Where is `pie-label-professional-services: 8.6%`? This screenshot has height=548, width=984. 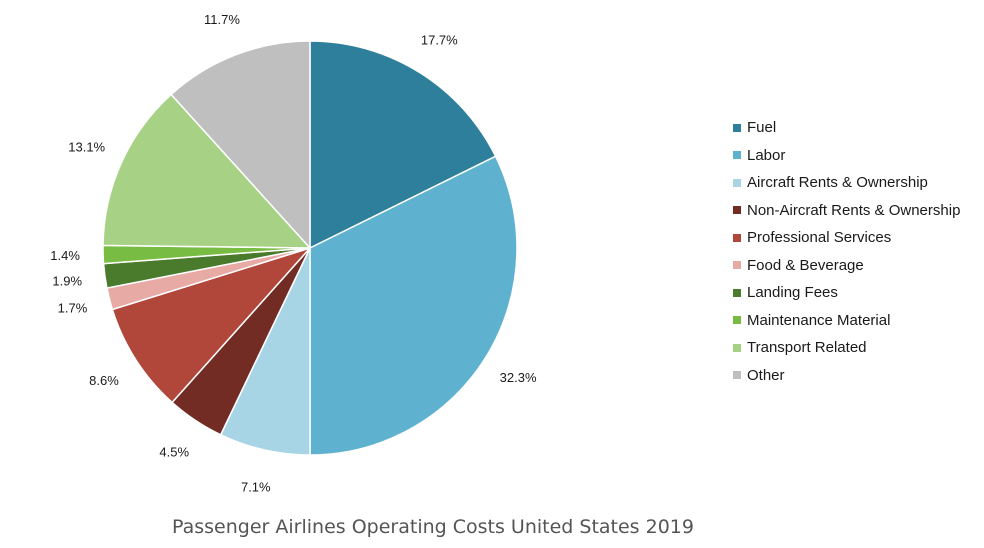
pie-label-professional-services: 8.6% is located at coordinates (104, 380).